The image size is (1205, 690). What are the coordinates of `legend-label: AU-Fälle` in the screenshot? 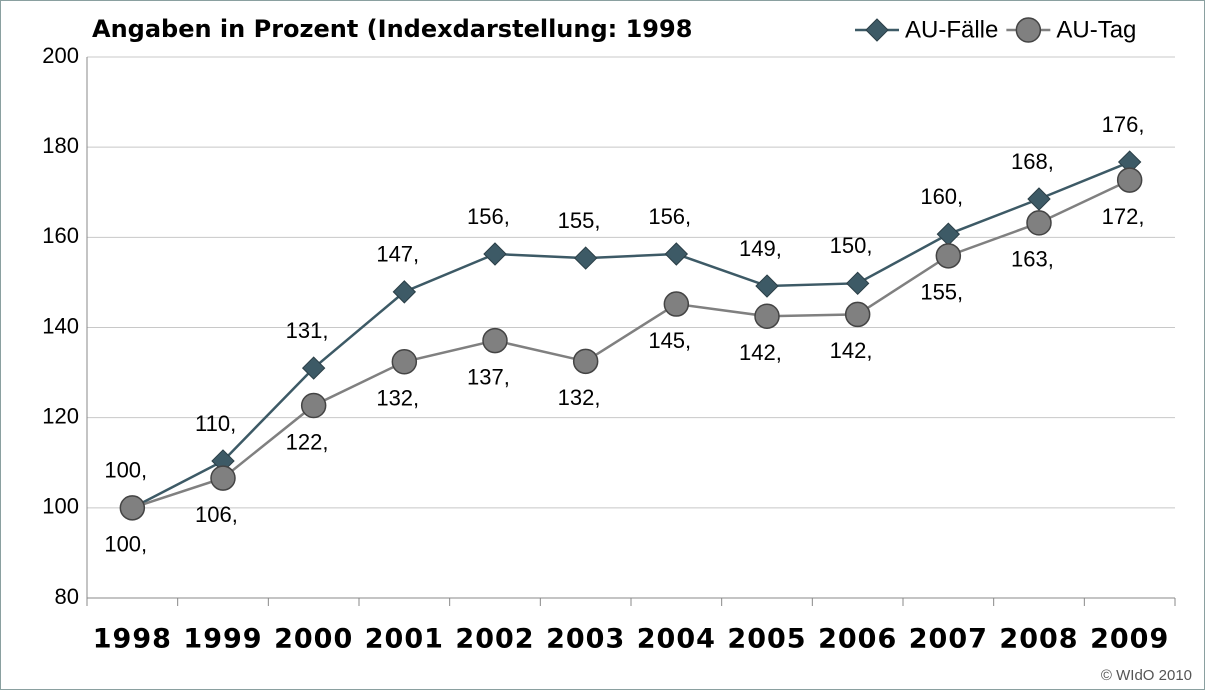 It's located at (951, 29).